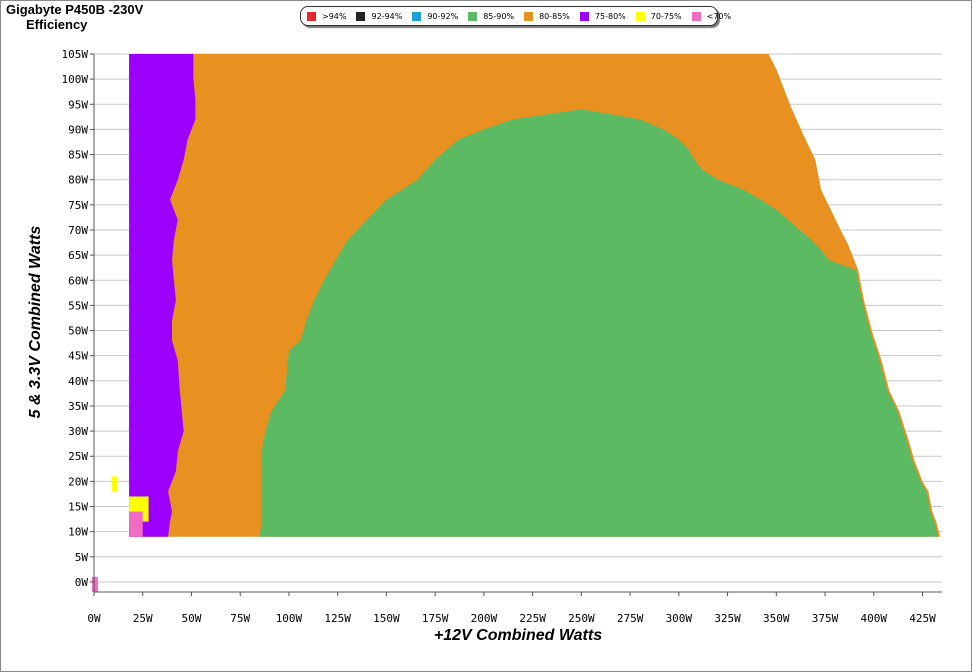 This screenshot has height=672, width=972. What do you see at coordinates (78, 456) in the screenshot?
I see `y-tick-label: 25W` at bounding box center [78, 456].